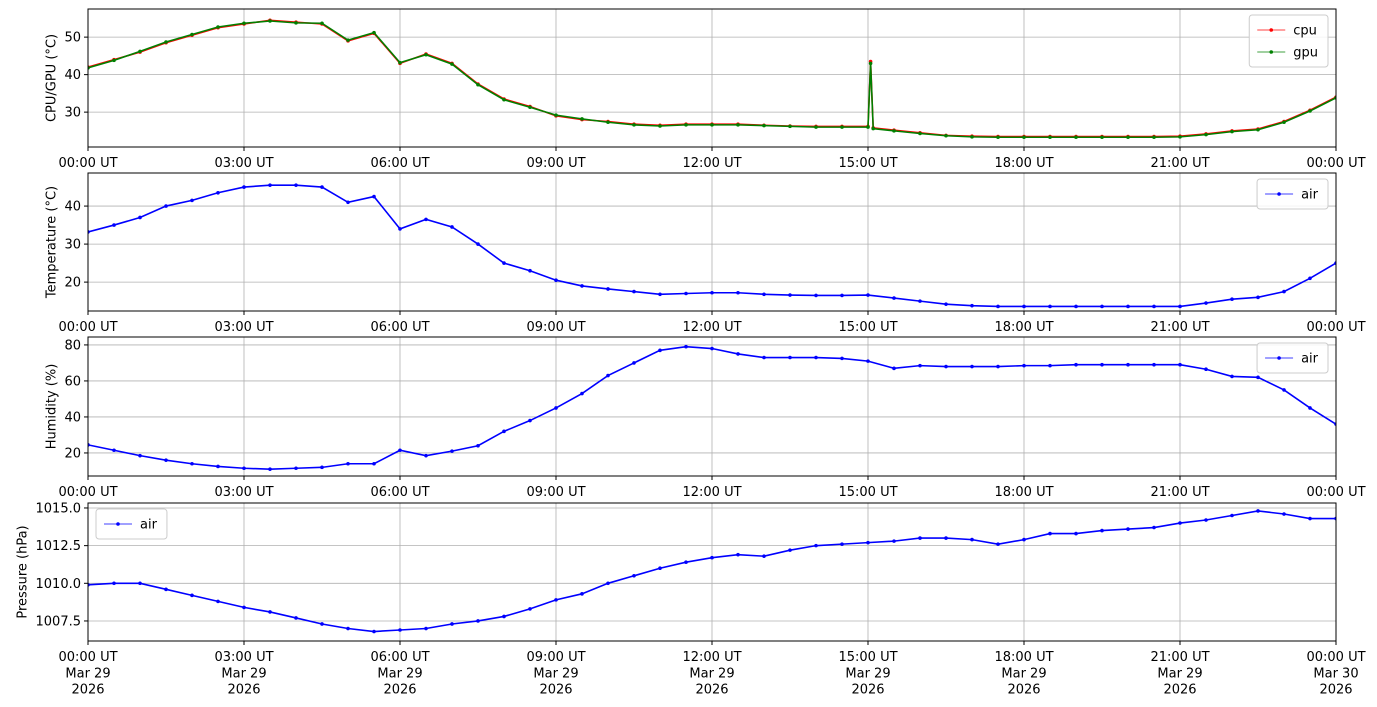 The height and width of the screenshot is (707, 1377). I want to click on y-tick-label: 50, so click(72, 38).